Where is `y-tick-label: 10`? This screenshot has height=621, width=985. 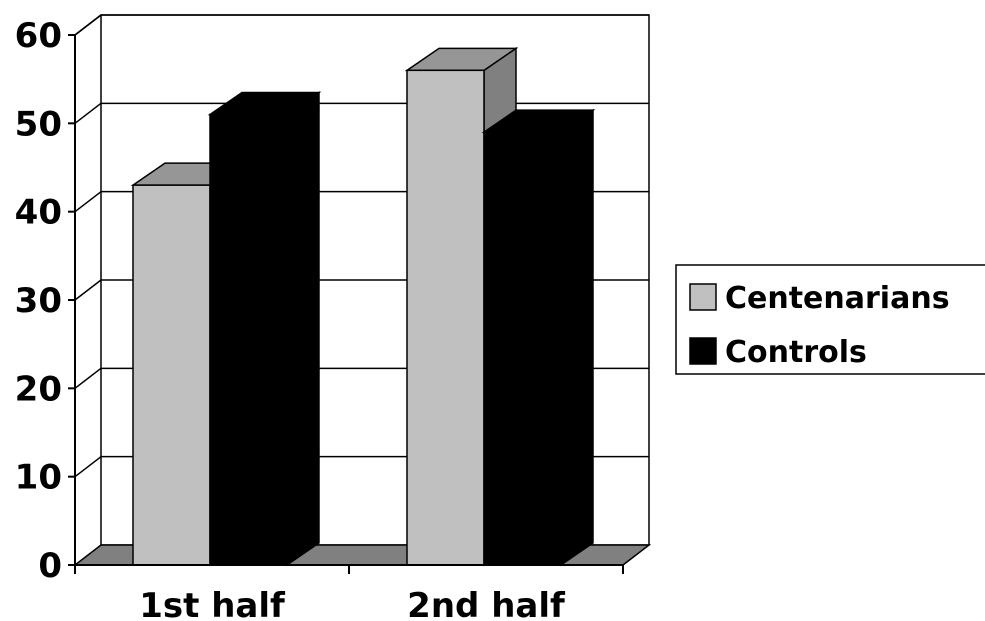
y-tick-label: 10 is located at coordinates (38, 478).